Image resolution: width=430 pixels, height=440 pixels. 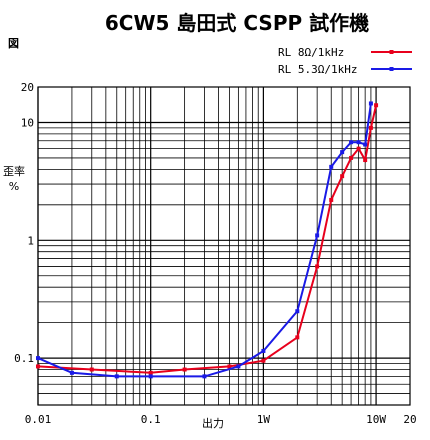 I want to click on y-tick-label: 1, so click(x=30, y=240).